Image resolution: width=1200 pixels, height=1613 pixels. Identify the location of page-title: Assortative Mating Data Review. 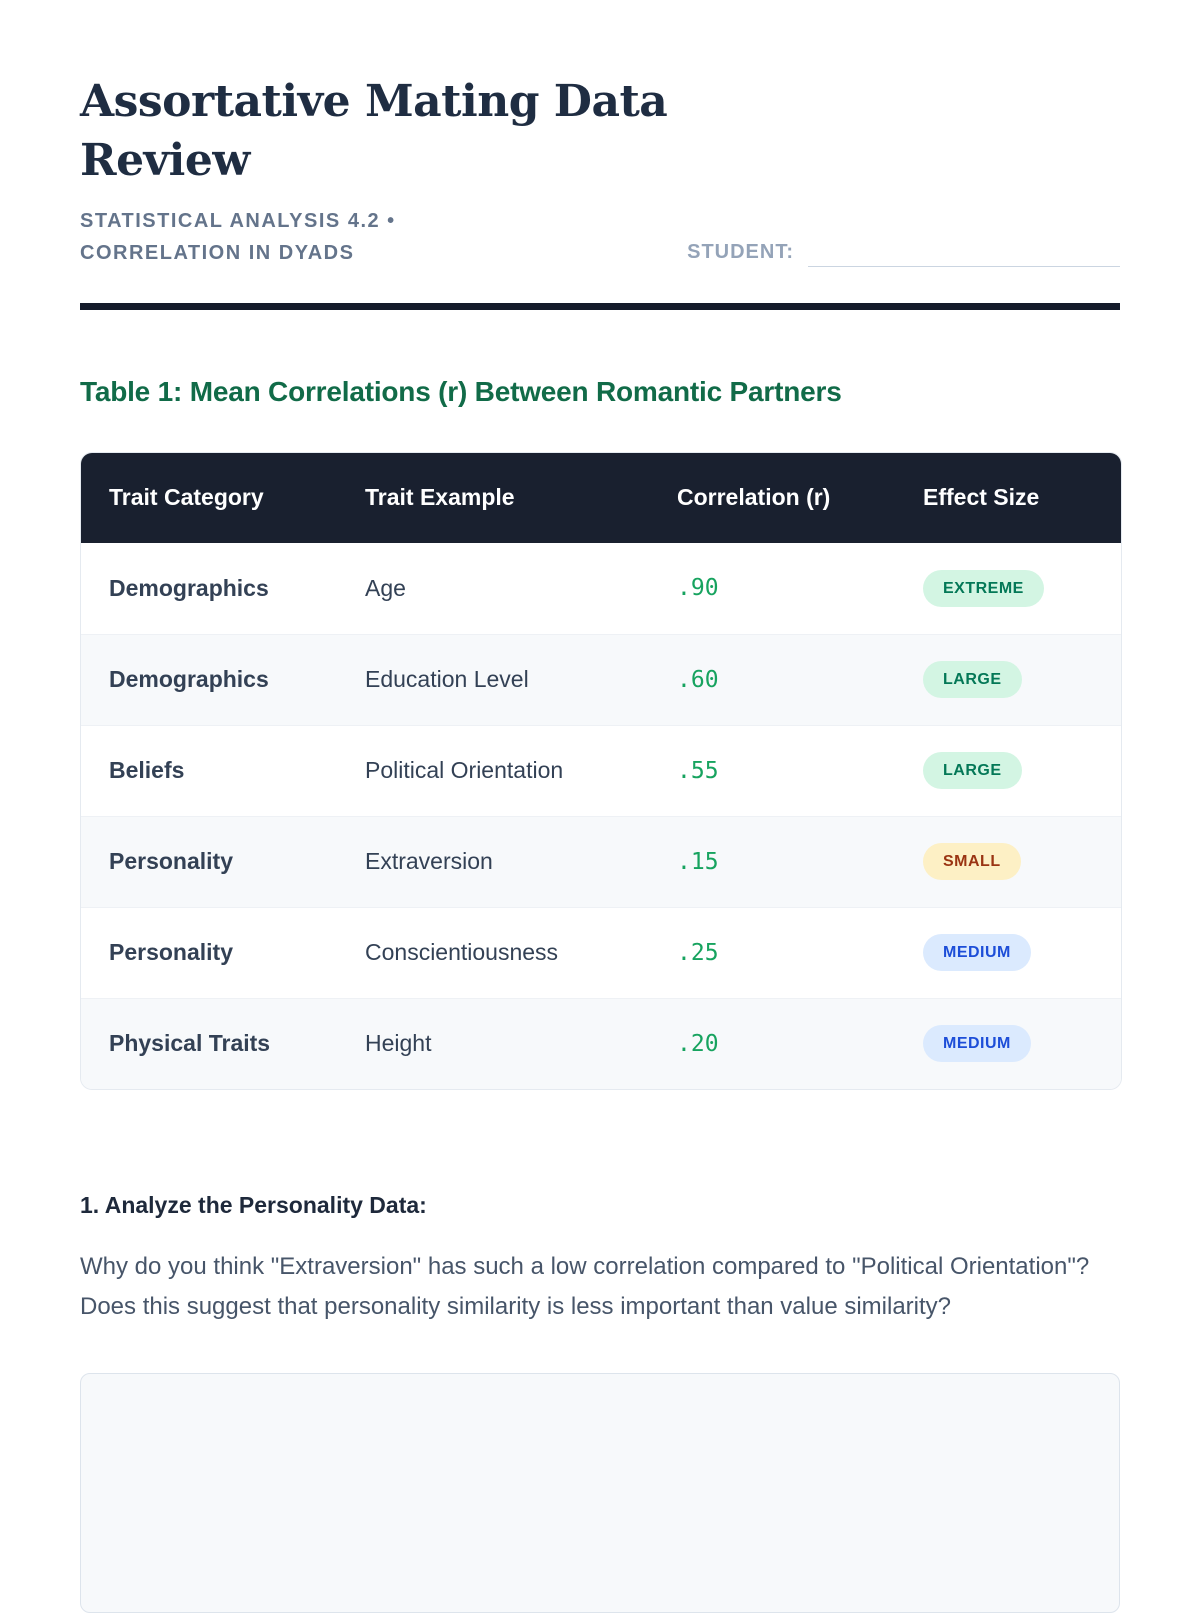
(374, 131).